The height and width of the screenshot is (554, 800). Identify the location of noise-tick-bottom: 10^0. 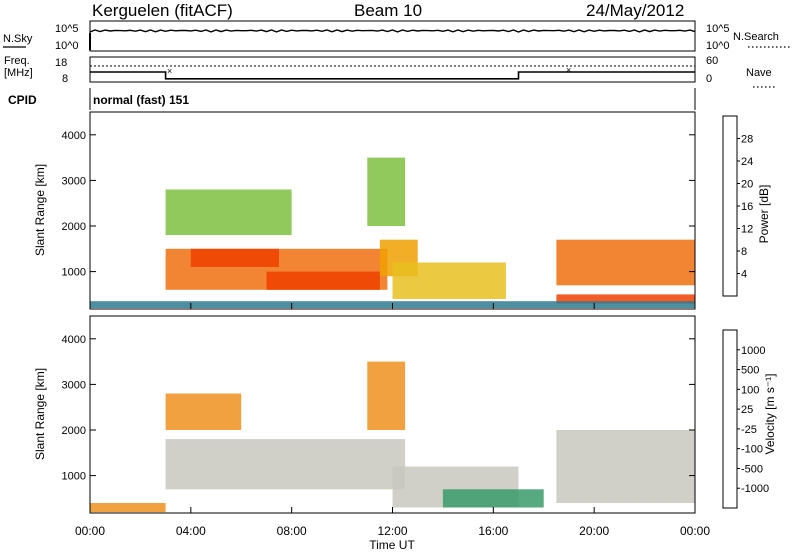
(67, 46).